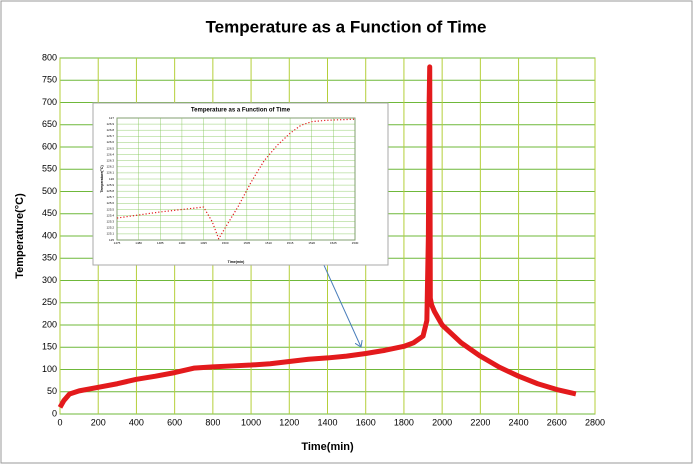 The width and height of the screenshot is (693, 464). Describe the element at coordinates (110, 142) in the screenshot. I see `y-tick-label: 126.6` at that location.